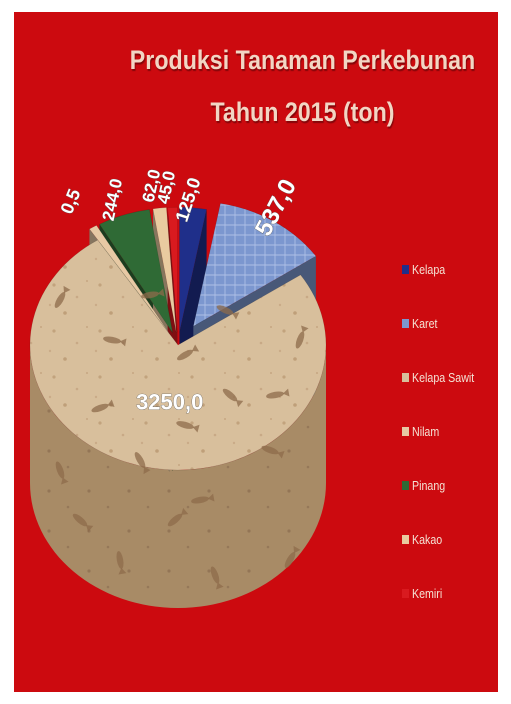 This screenshot has height=704, width=511. Describe the element at coordinates (427, 593) in the screenshot. I see `legend-label: Kemiri` at that location.